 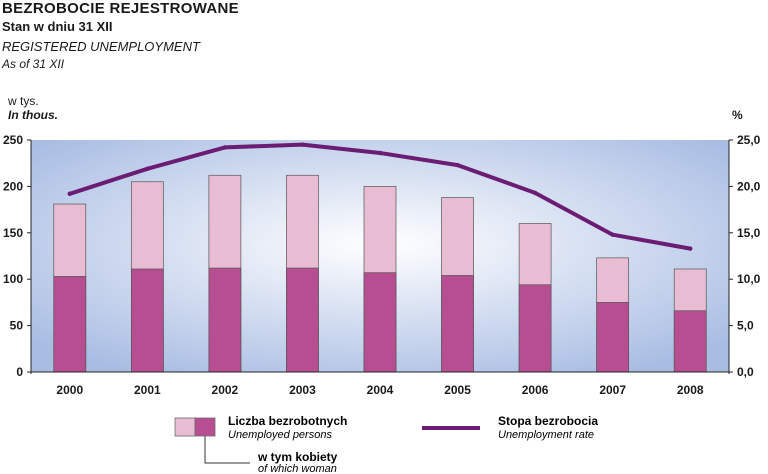 I want to click on legend-line-label: Stopa bezrobocia, so click(x=548, y=421).